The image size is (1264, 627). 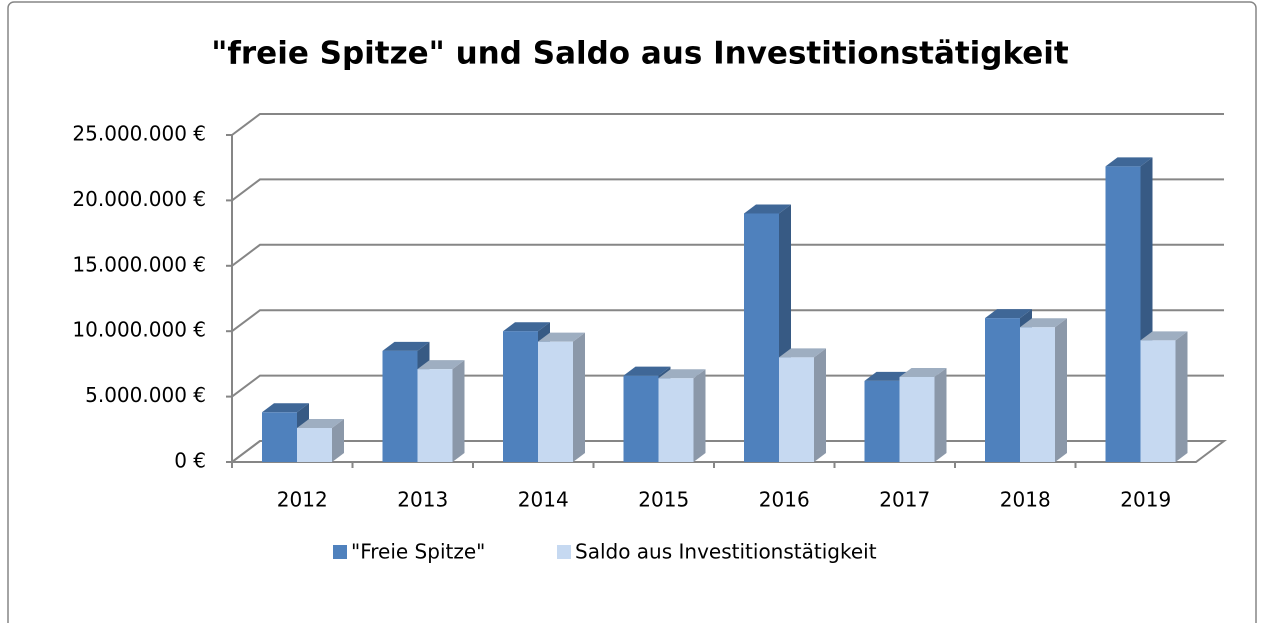 I want to click on y-tick-label: 0 €, so click(x=190, y=461).